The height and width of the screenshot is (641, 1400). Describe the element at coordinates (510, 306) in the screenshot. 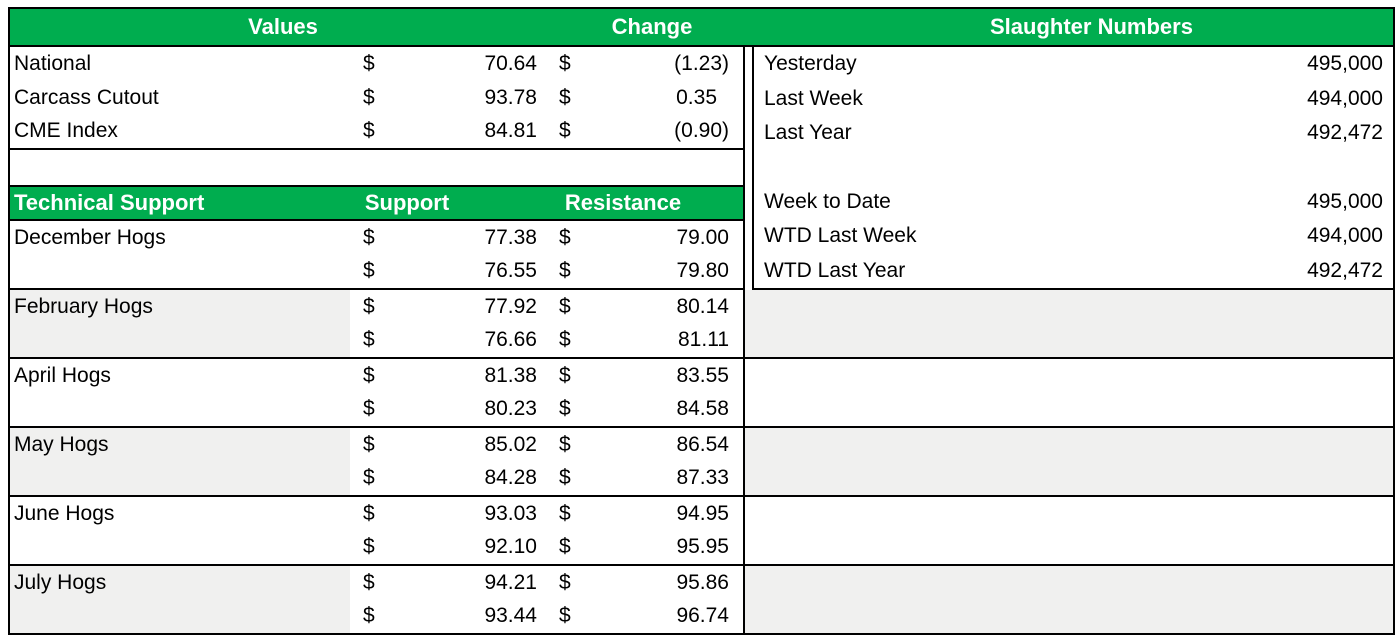

I see `support-value: 77.92` at that location.